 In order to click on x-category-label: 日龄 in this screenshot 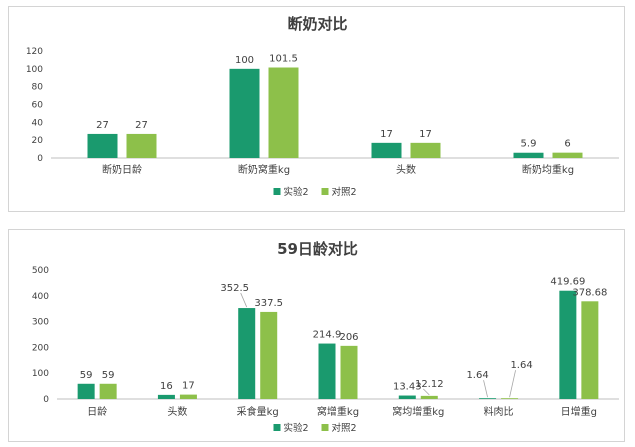, I will do `click(97, 411)`.